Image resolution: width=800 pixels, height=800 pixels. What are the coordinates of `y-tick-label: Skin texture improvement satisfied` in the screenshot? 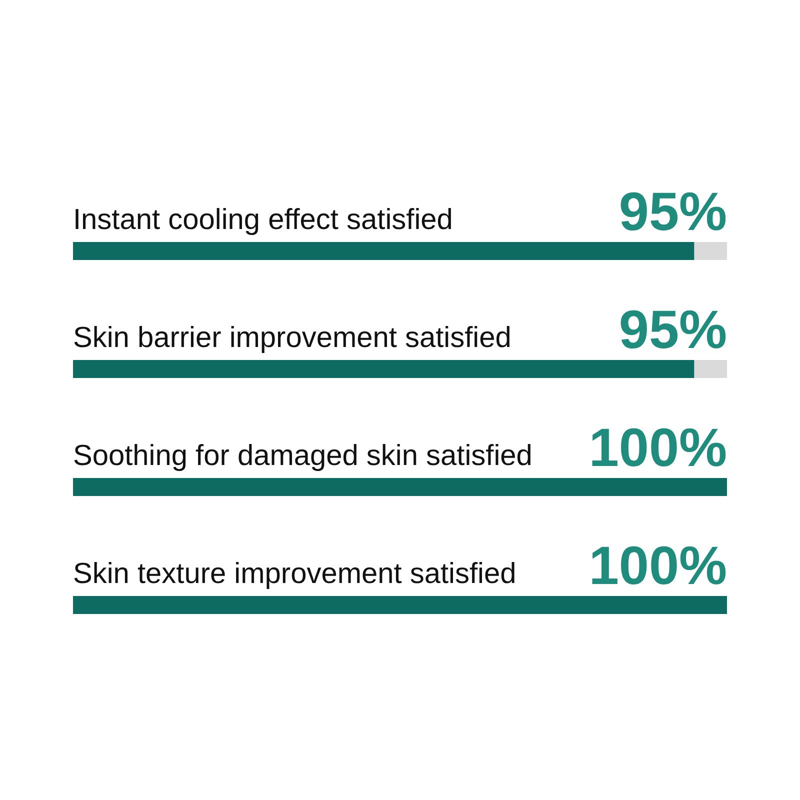 It's located at (294, 574).